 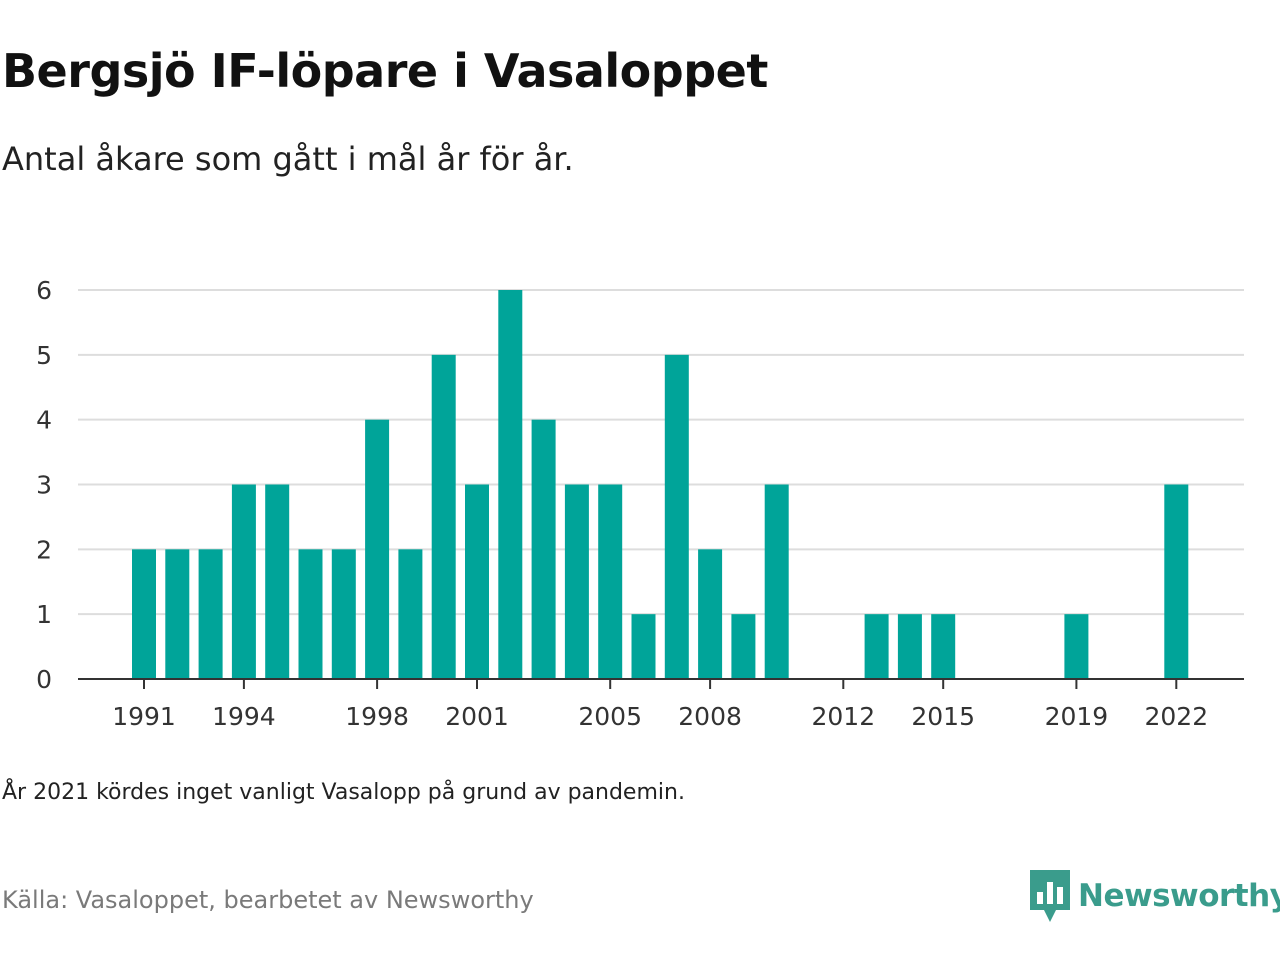 I want to click on chart-title: Bergsjö IF-löpare i Vasaloppet, so click(x=385, y=71).